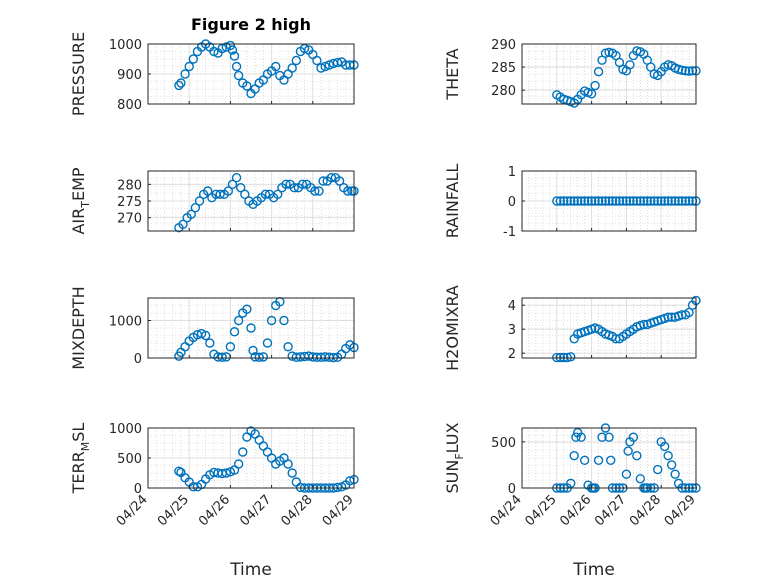 The height and width of the screenshot is (583, 778). I want to click on y-axis-label: MIXDEPTH, so click(78, 327).